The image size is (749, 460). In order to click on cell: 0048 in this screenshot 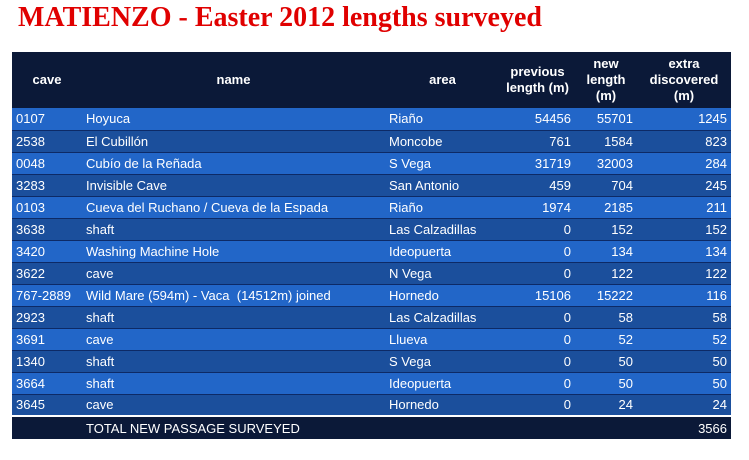, I will do `click(47, 163)`.